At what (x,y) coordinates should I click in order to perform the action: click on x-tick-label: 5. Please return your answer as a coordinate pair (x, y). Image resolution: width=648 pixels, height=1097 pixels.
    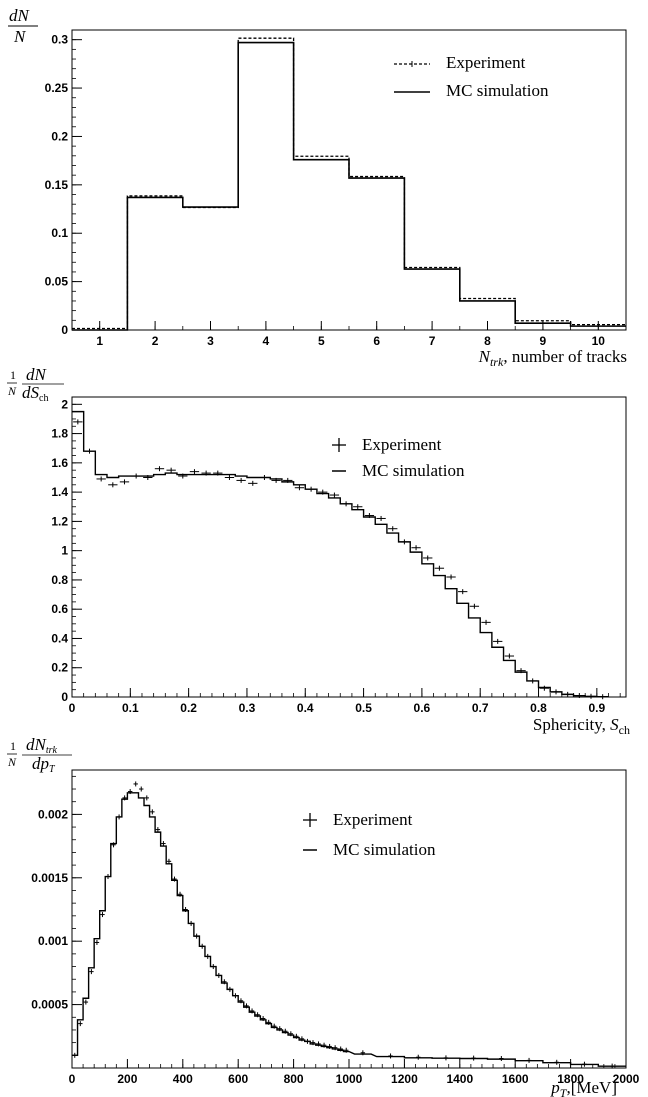
    Looking at the image, I should click on (321, 341).